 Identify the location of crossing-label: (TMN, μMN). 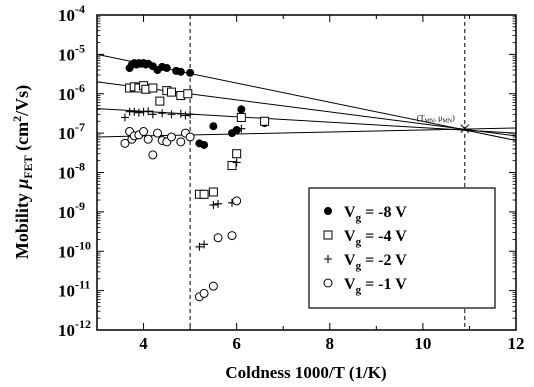
(436, 119).